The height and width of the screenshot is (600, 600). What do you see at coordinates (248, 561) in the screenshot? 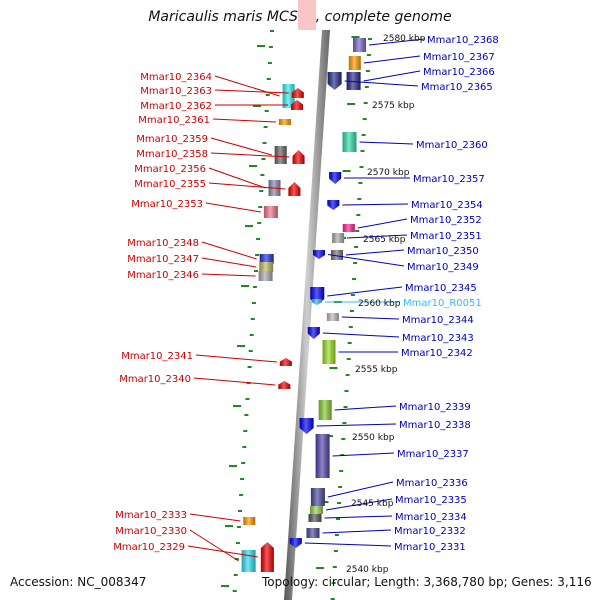
I see `Mmar10_2330-feature` at bounding box center [248, 561].